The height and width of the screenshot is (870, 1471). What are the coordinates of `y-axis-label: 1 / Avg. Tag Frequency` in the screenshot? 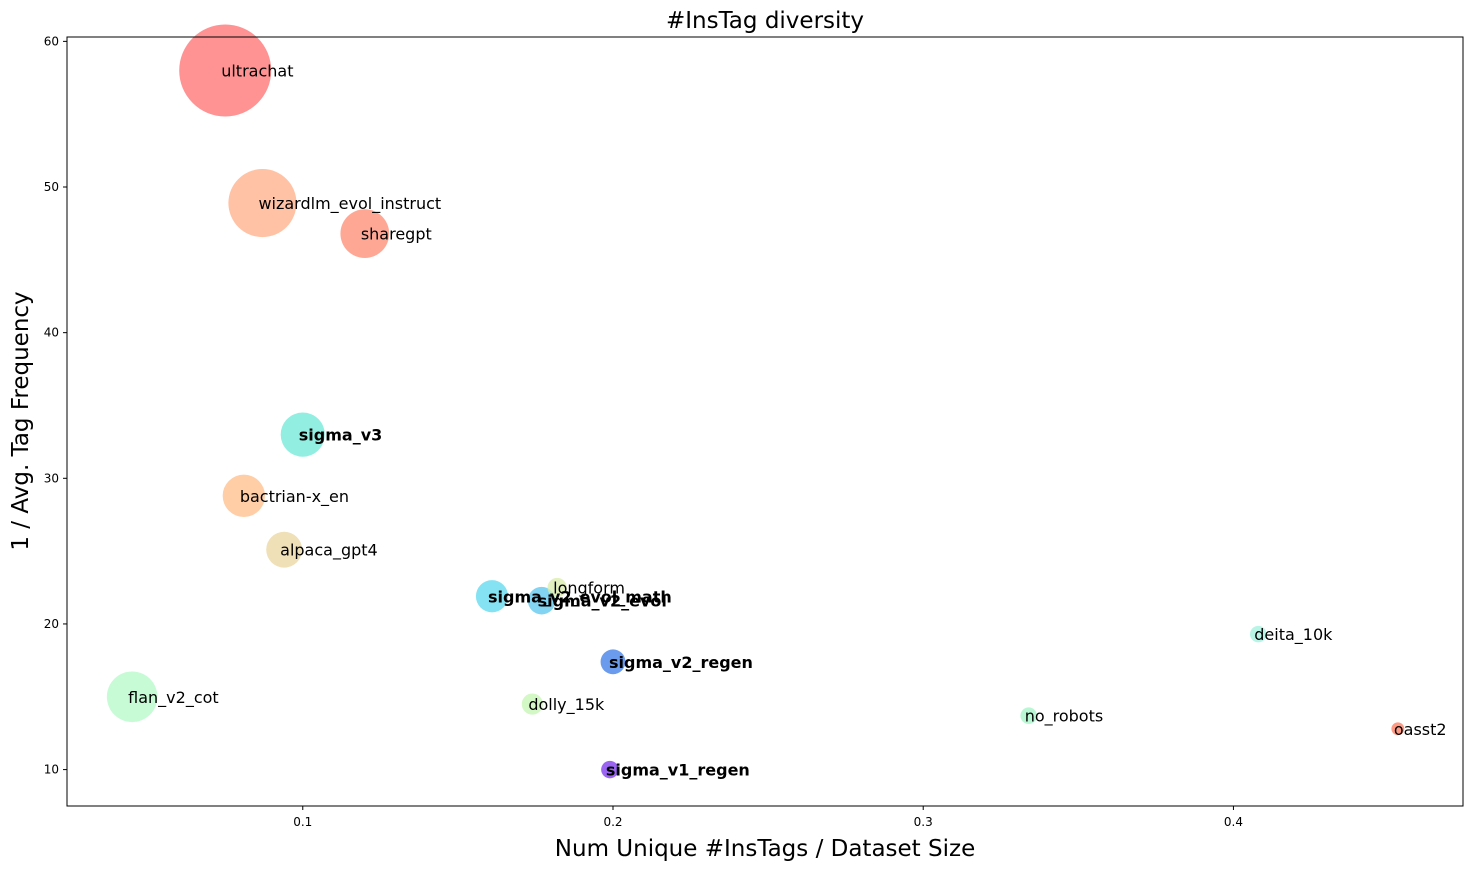 It's located at (21, 420).